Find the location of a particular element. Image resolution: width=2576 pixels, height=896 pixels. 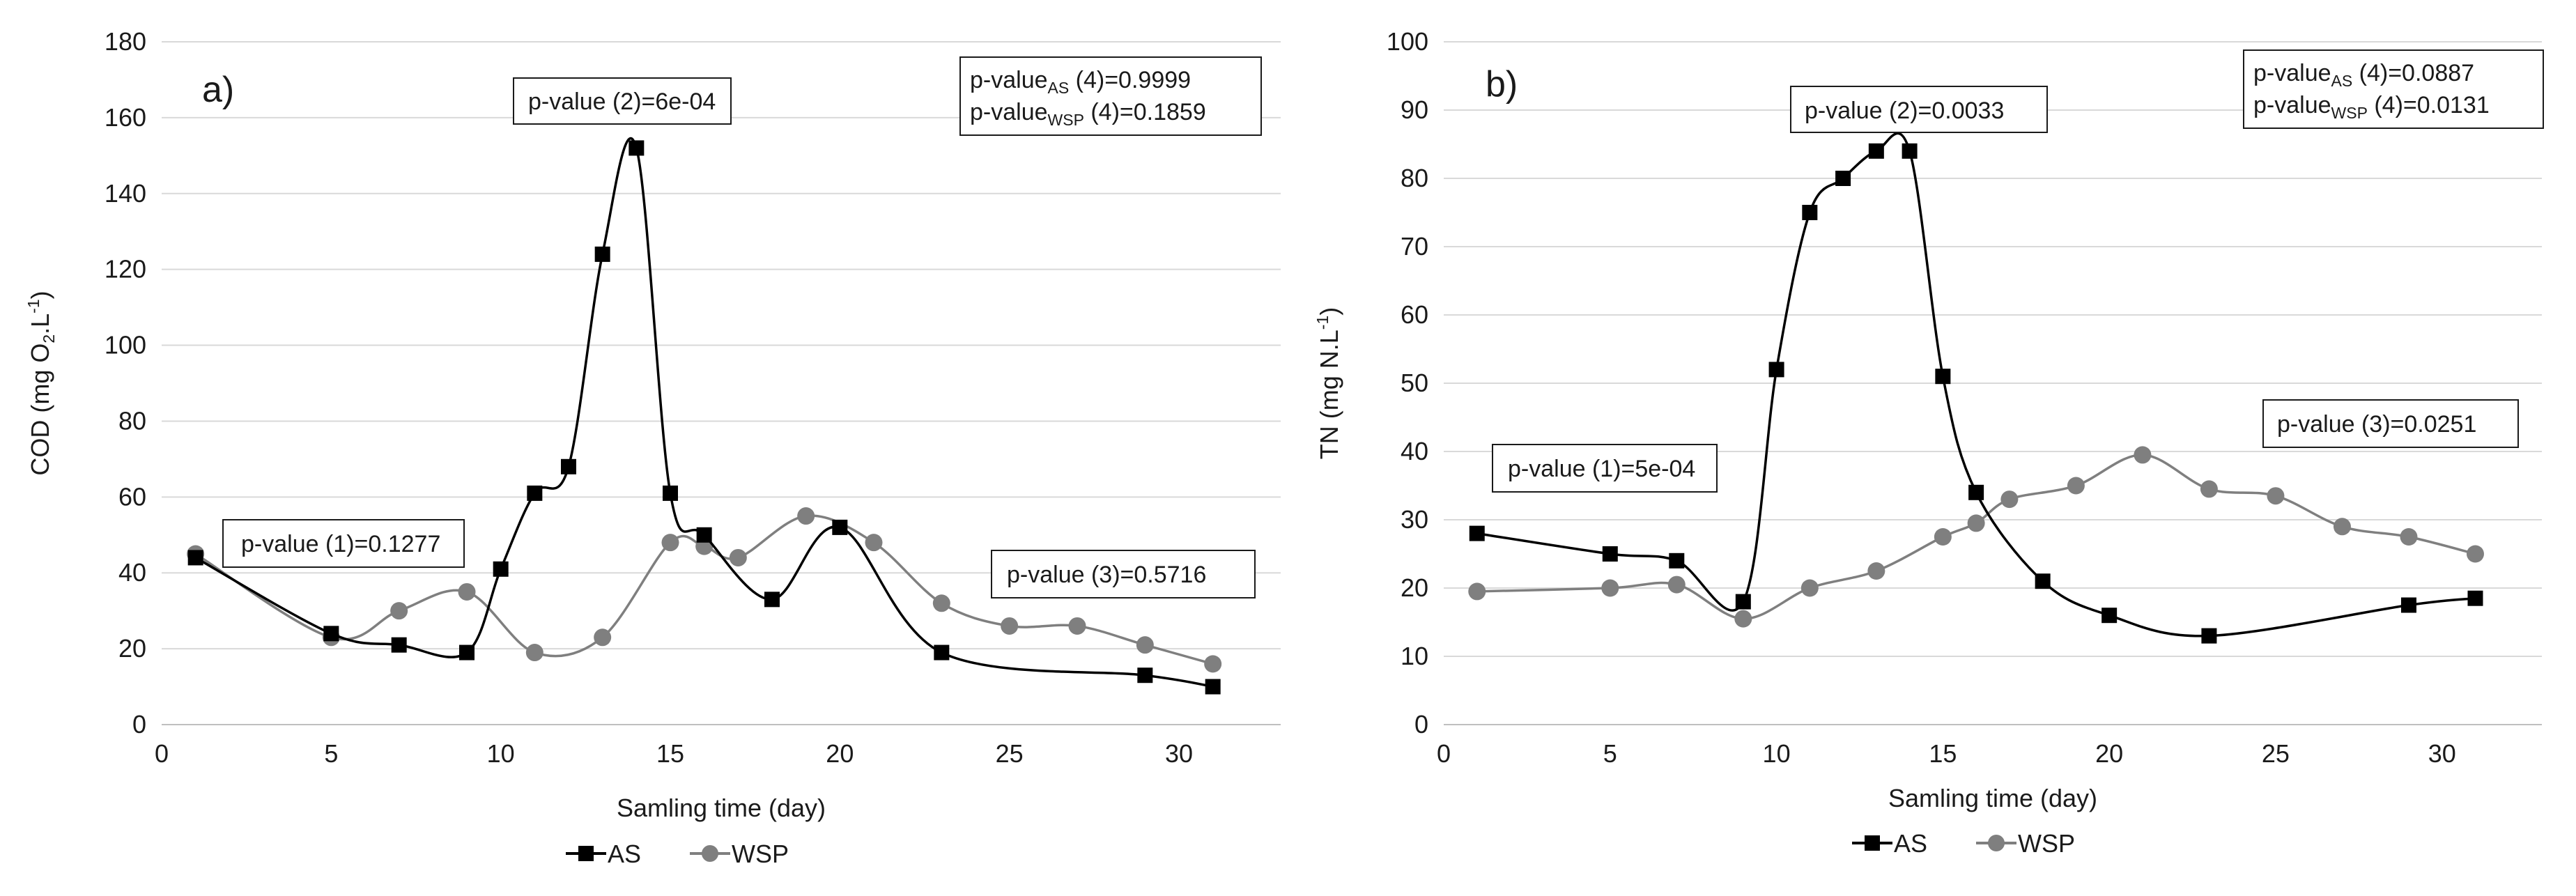

panel-b-pvalue-3-annotation: p-value (3)=0.0251 is located at coordinates (2390, 423).